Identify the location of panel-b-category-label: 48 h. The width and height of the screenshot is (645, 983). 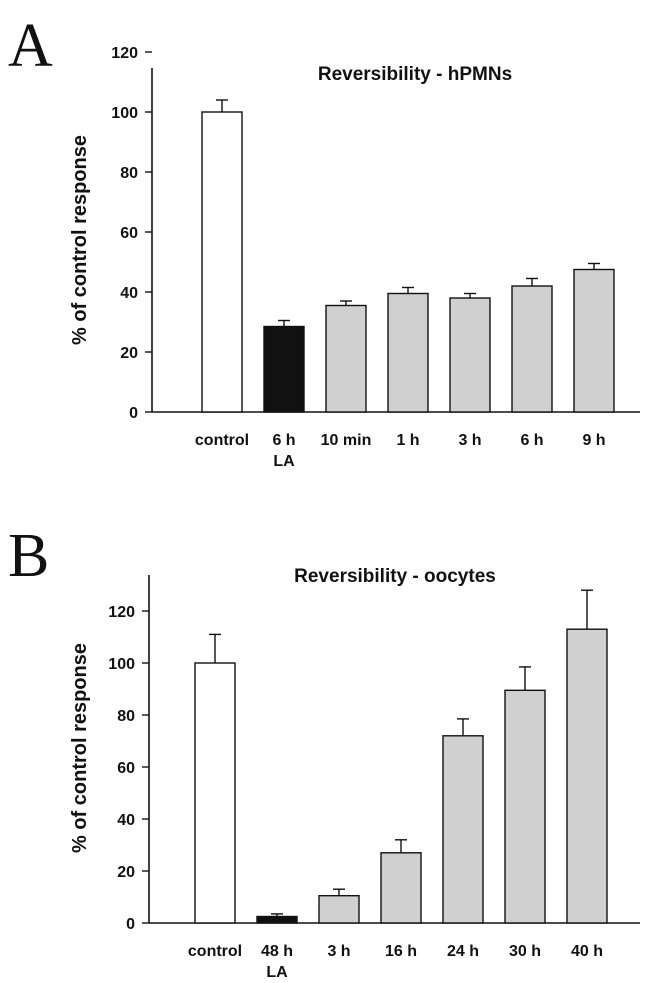
(277, 951).